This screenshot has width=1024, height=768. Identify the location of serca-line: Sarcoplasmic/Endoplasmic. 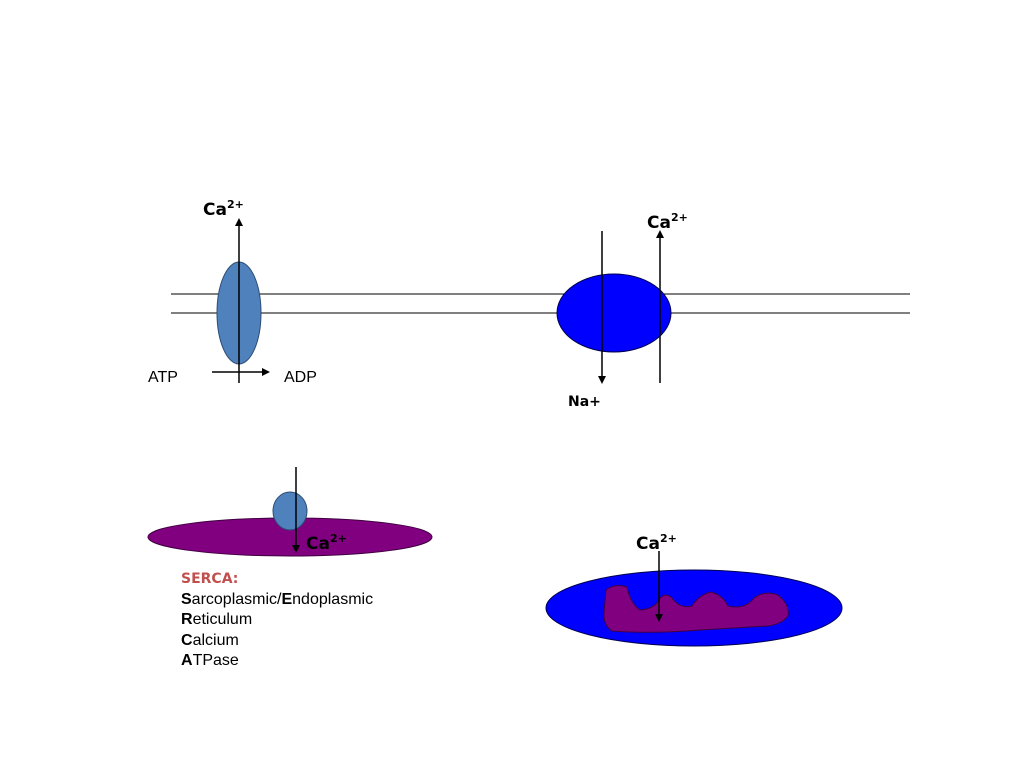
(277, 599).